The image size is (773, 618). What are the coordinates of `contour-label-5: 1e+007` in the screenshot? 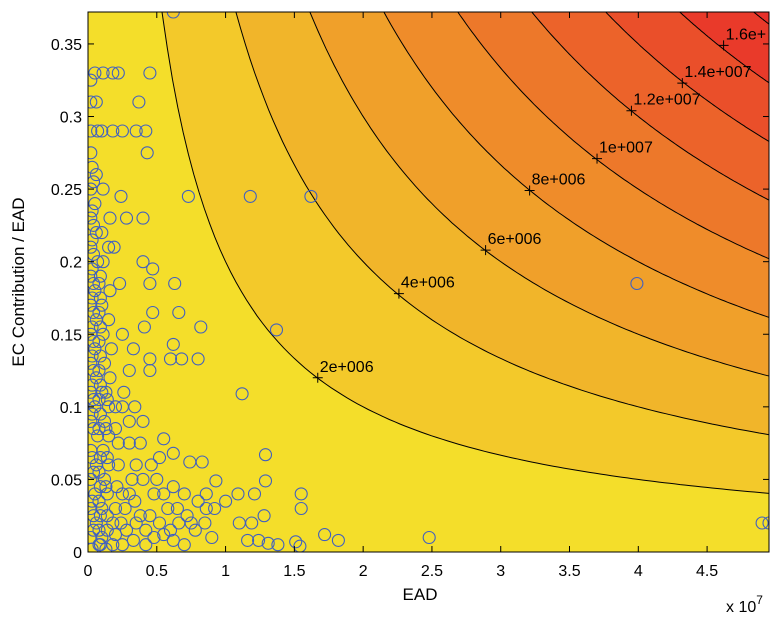 It's located at (626, 148).